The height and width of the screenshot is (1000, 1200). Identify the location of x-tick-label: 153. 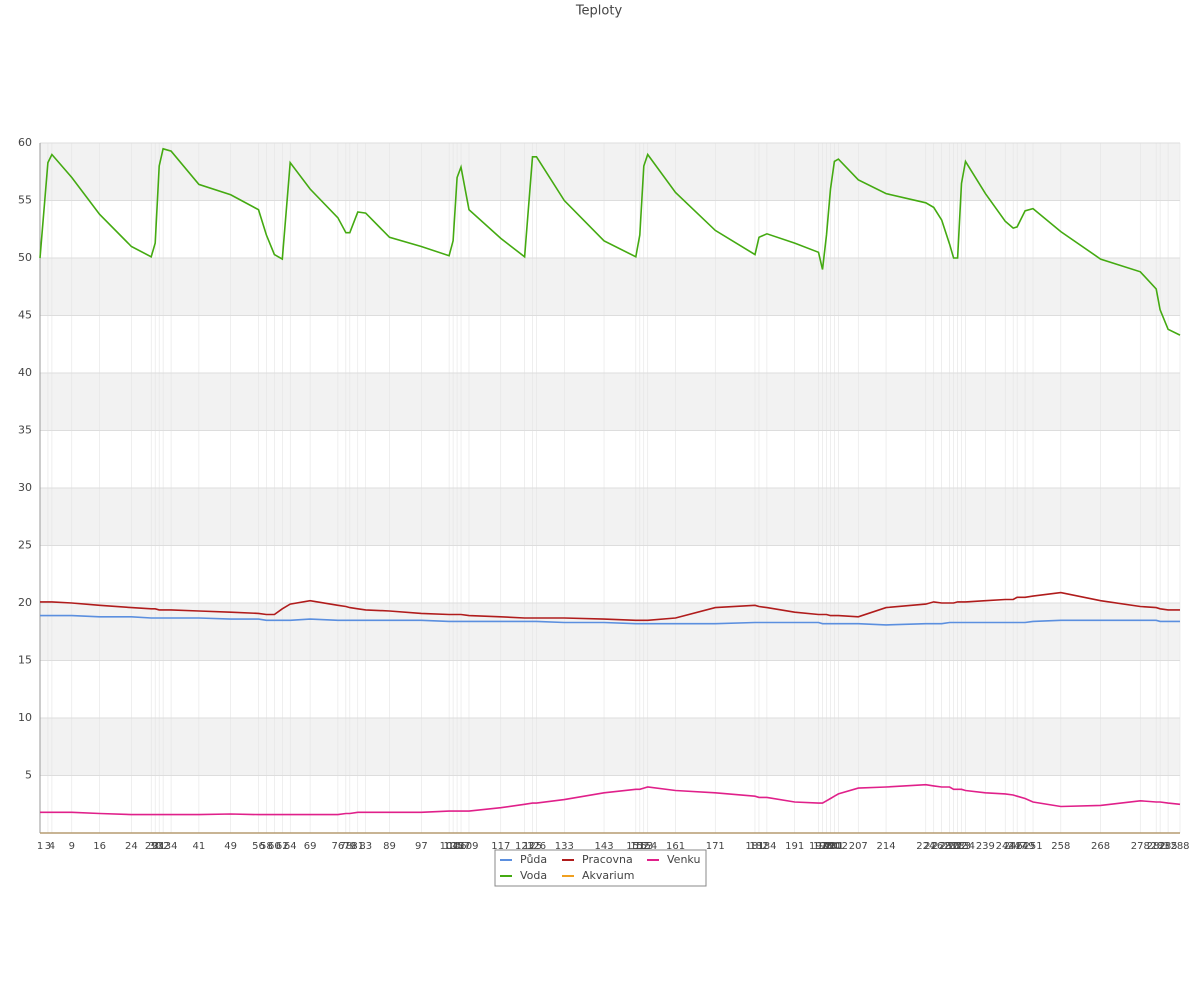
(643, 846).